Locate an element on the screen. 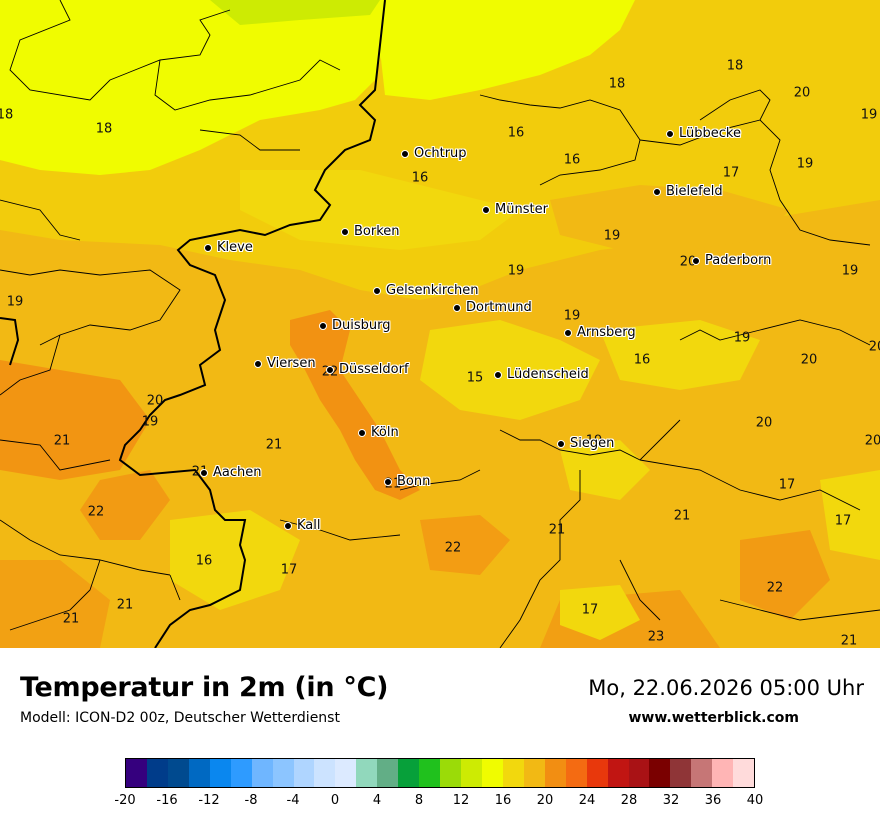 This screenshot has height=830, width=880. color-scale-tick-label: 28 is located at coordinates (629, 800).